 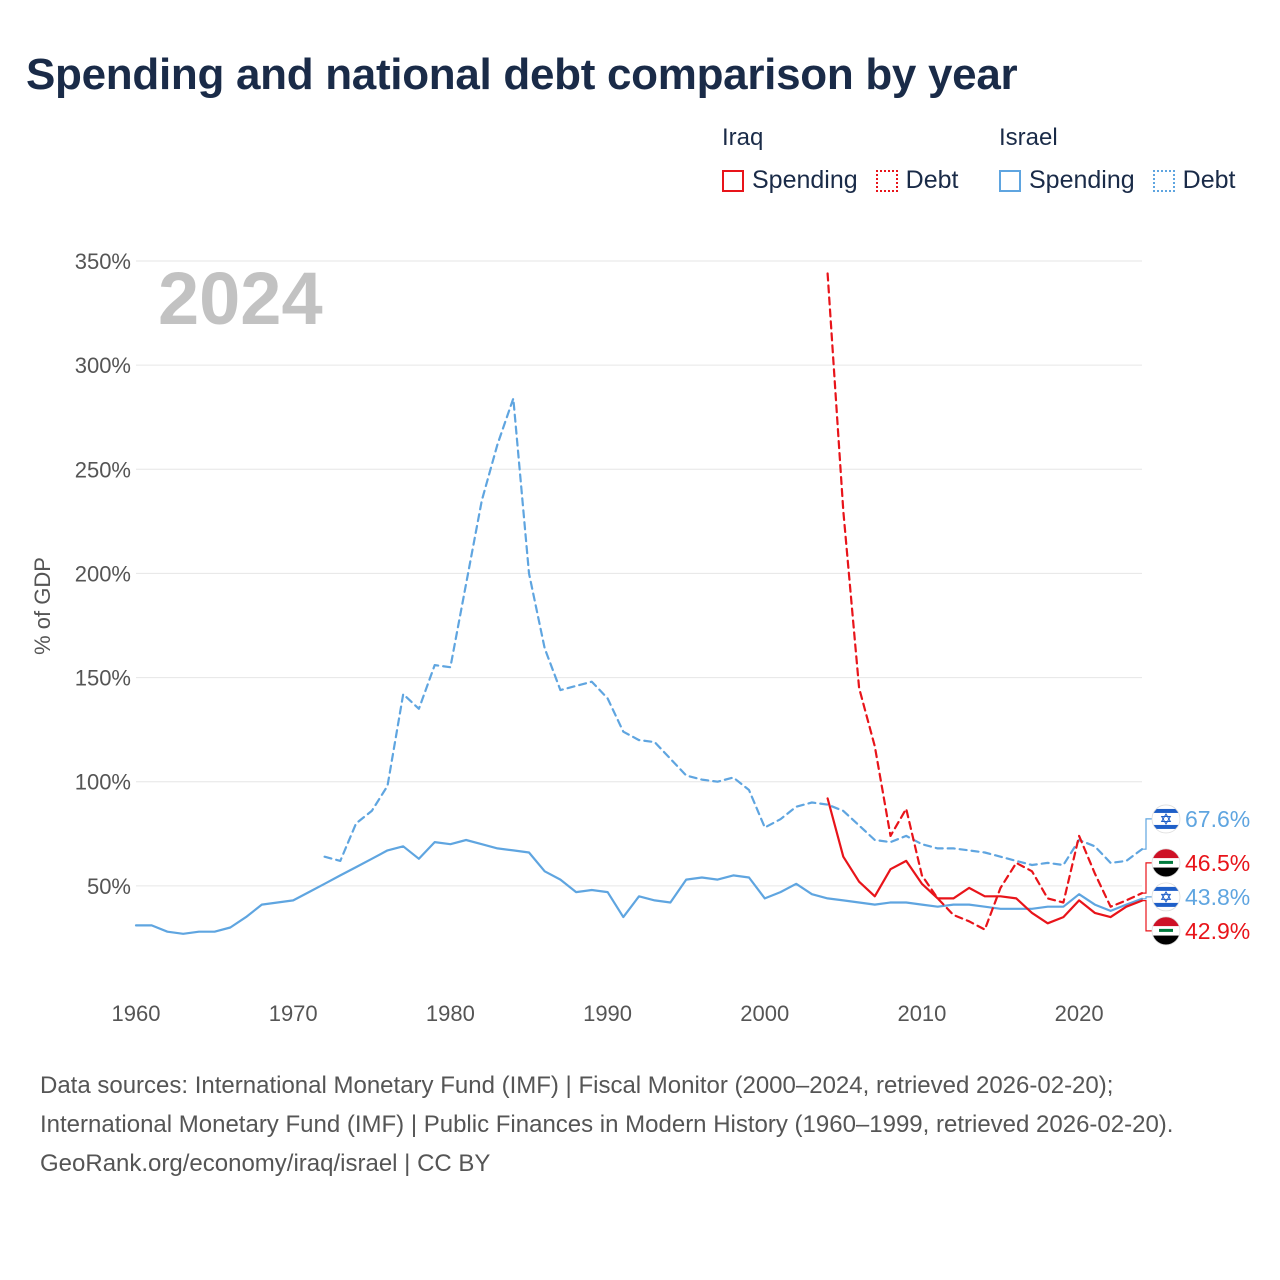 I want to click on iraq-debt-line, so click(x=985, y=601).